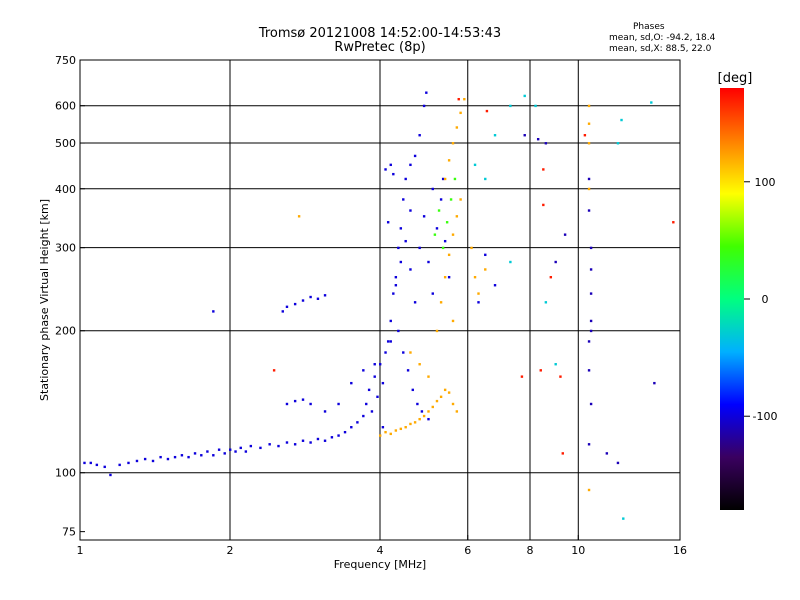  I want to click on x-tick-label: 16, so click(680, 550).